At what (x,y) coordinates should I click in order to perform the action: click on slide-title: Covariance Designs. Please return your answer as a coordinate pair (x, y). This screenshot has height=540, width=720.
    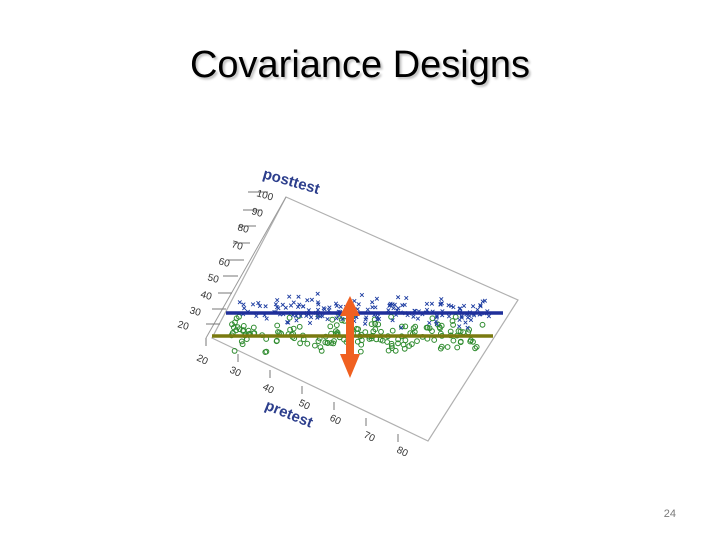
    Looking at the image, I should click on (360, 65).